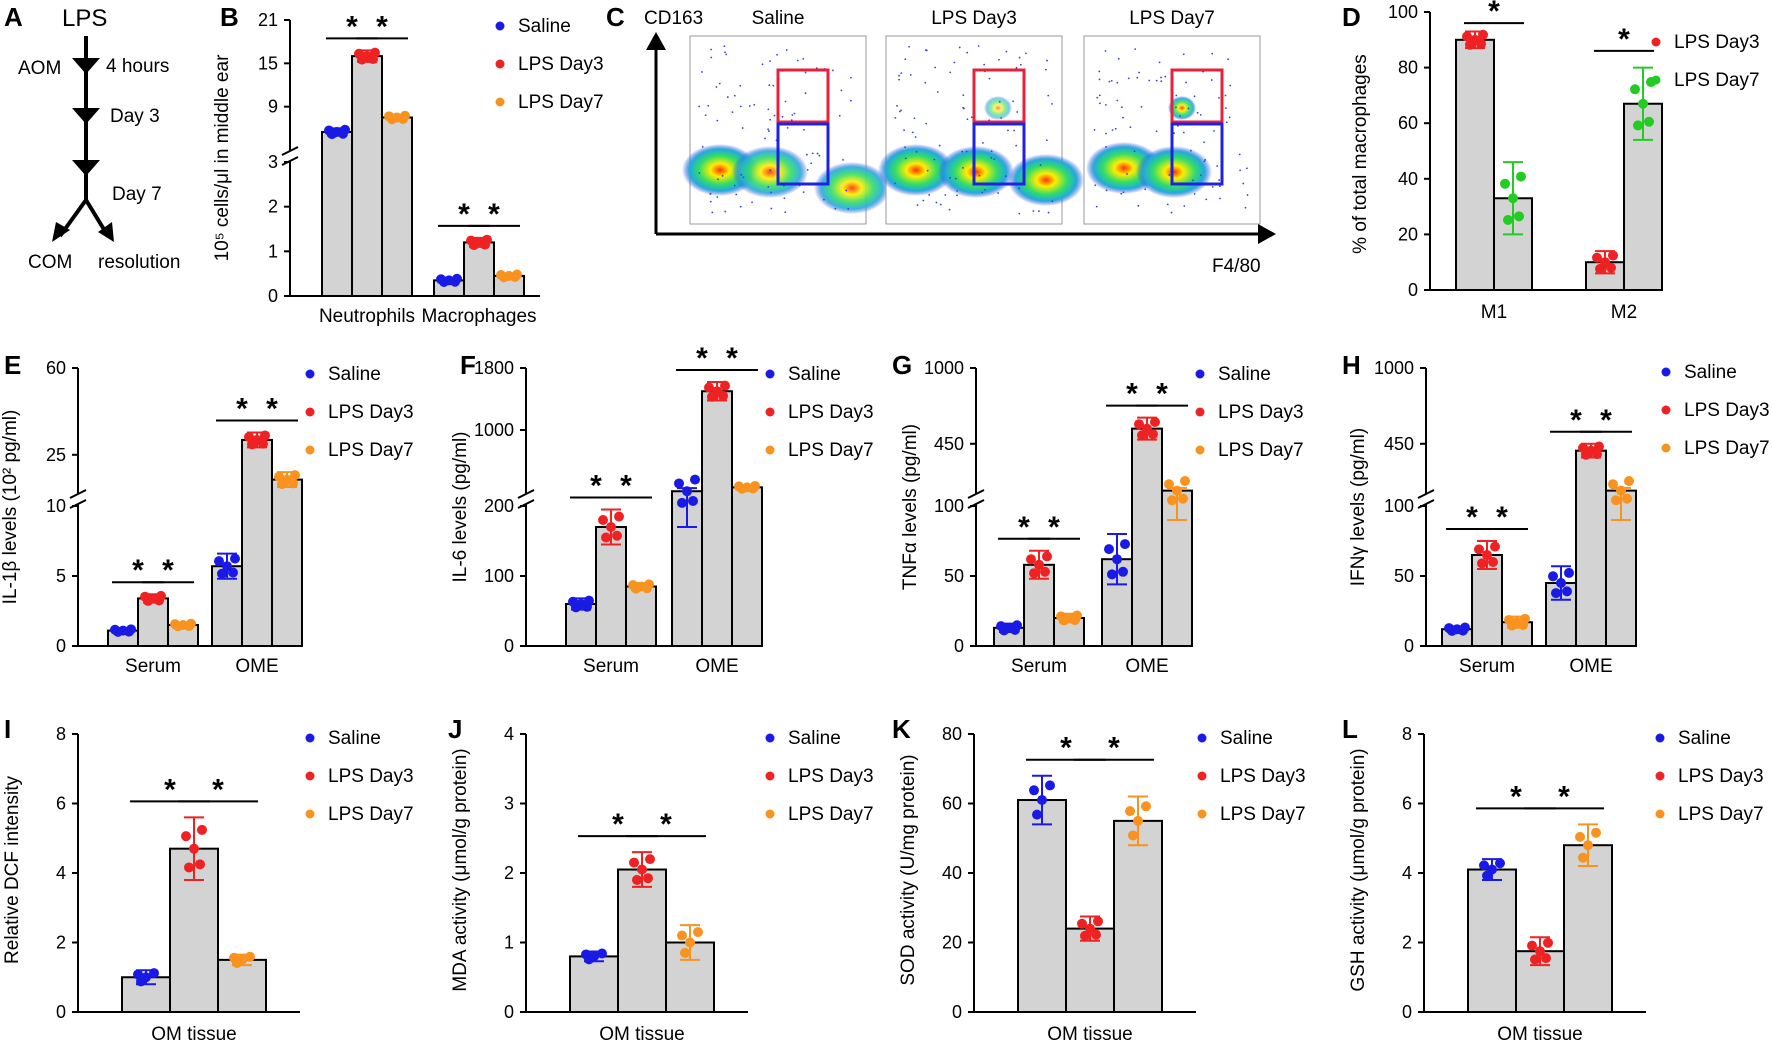 The height and width of the screenshot is (1044, 1772). Describe the element at coordinates (974, 18) in the screenshot. I see `flow-plot-title: LPS Day3` at that location.